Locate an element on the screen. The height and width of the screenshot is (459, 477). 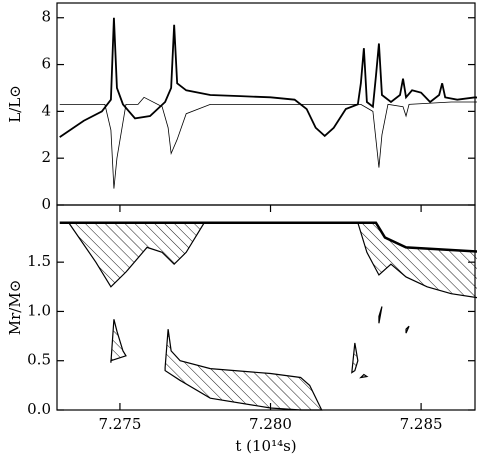
y-tick-label: 2 is located at coordinates (46, 157).